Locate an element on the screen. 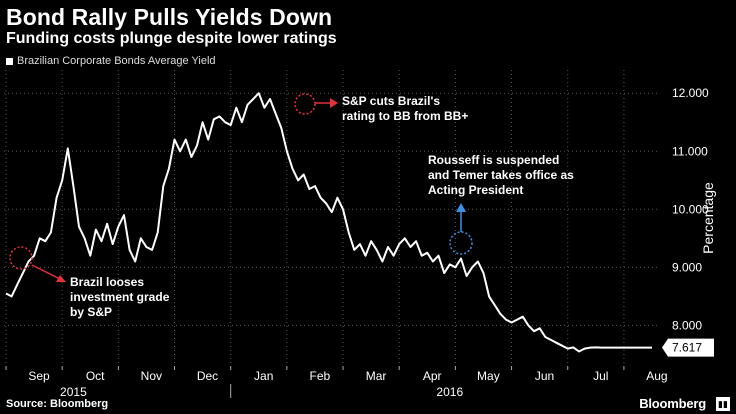 This screenshot has height=414, width=736. last-value-box is located at coordinates (688, 347).